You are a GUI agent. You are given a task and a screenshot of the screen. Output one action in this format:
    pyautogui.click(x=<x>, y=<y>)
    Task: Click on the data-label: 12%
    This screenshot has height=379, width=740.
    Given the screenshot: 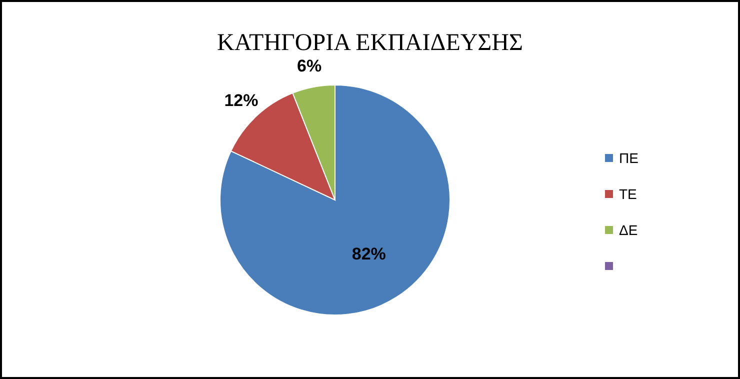 What is the action you would take?
    pyautogui.click(x=241, y=100)
    